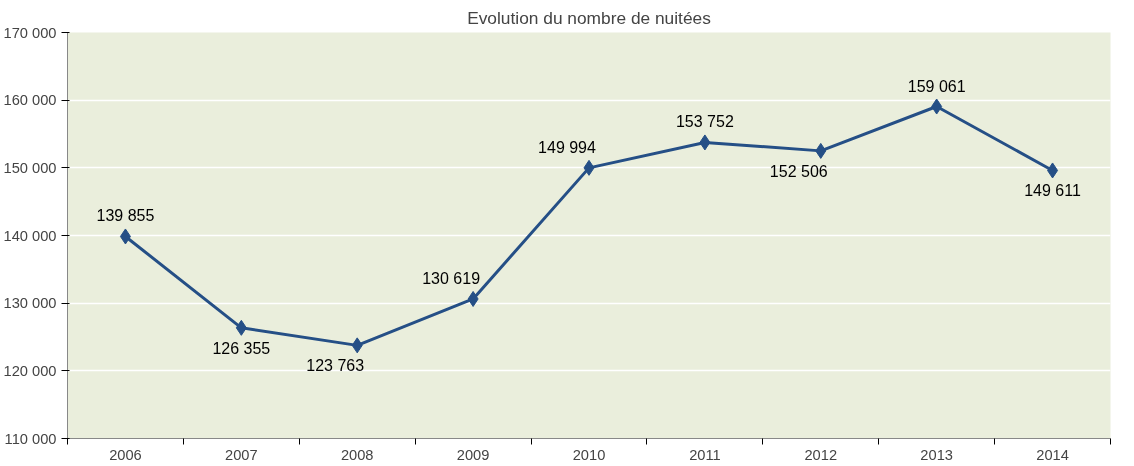  What do you see at coordinates (451, 278) in the screenshot?
I see `text: 130 619` at bounding box center [451, 278].